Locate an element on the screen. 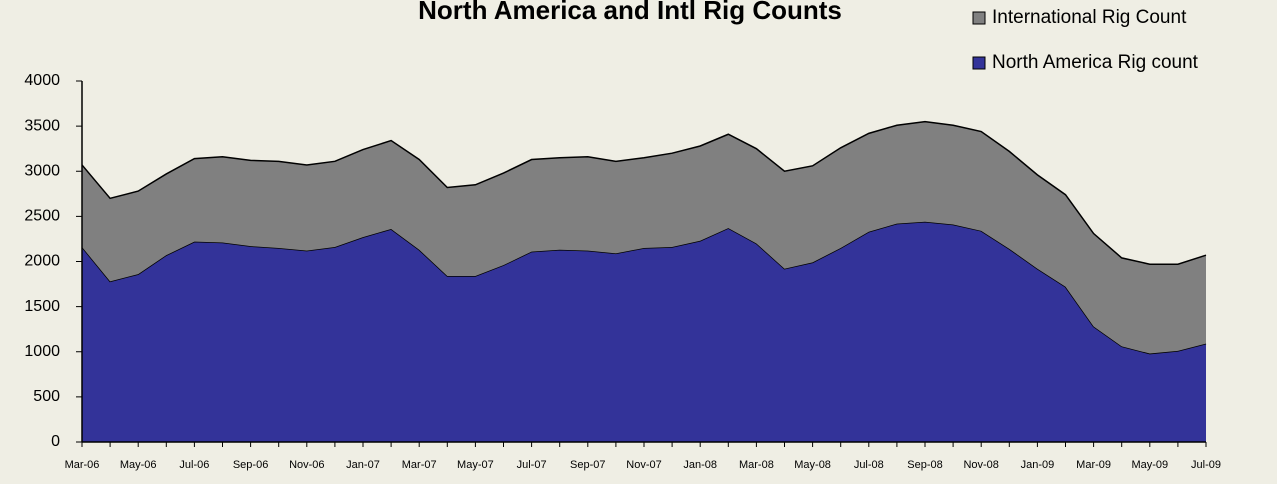 The width and height of the screenshot is (1277, 484). x-tick-label: Mar-06 is located at coordinates (82, 465).